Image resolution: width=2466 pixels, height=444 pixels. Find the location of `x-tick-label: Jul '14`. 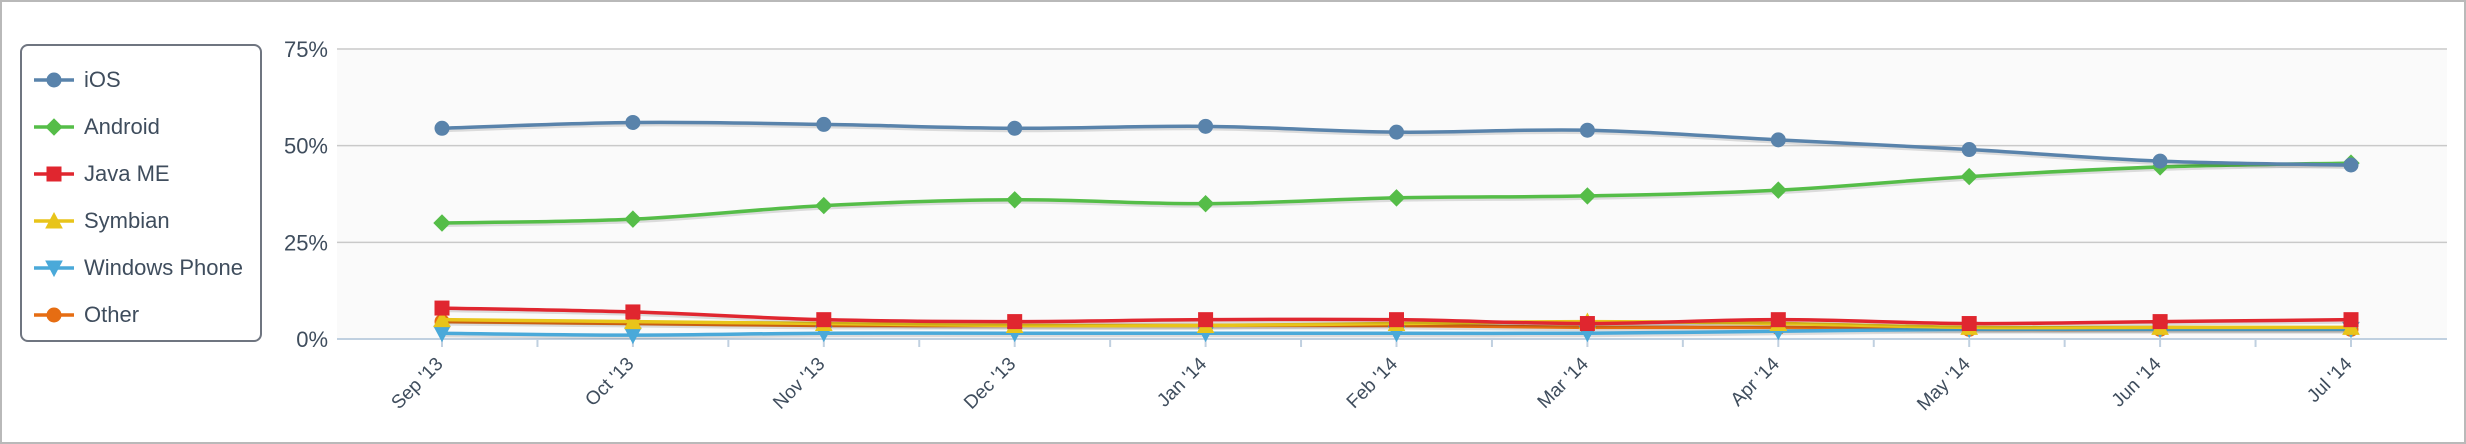

x-tick-label: Jul '14 is located at coordinates (2330, 380).